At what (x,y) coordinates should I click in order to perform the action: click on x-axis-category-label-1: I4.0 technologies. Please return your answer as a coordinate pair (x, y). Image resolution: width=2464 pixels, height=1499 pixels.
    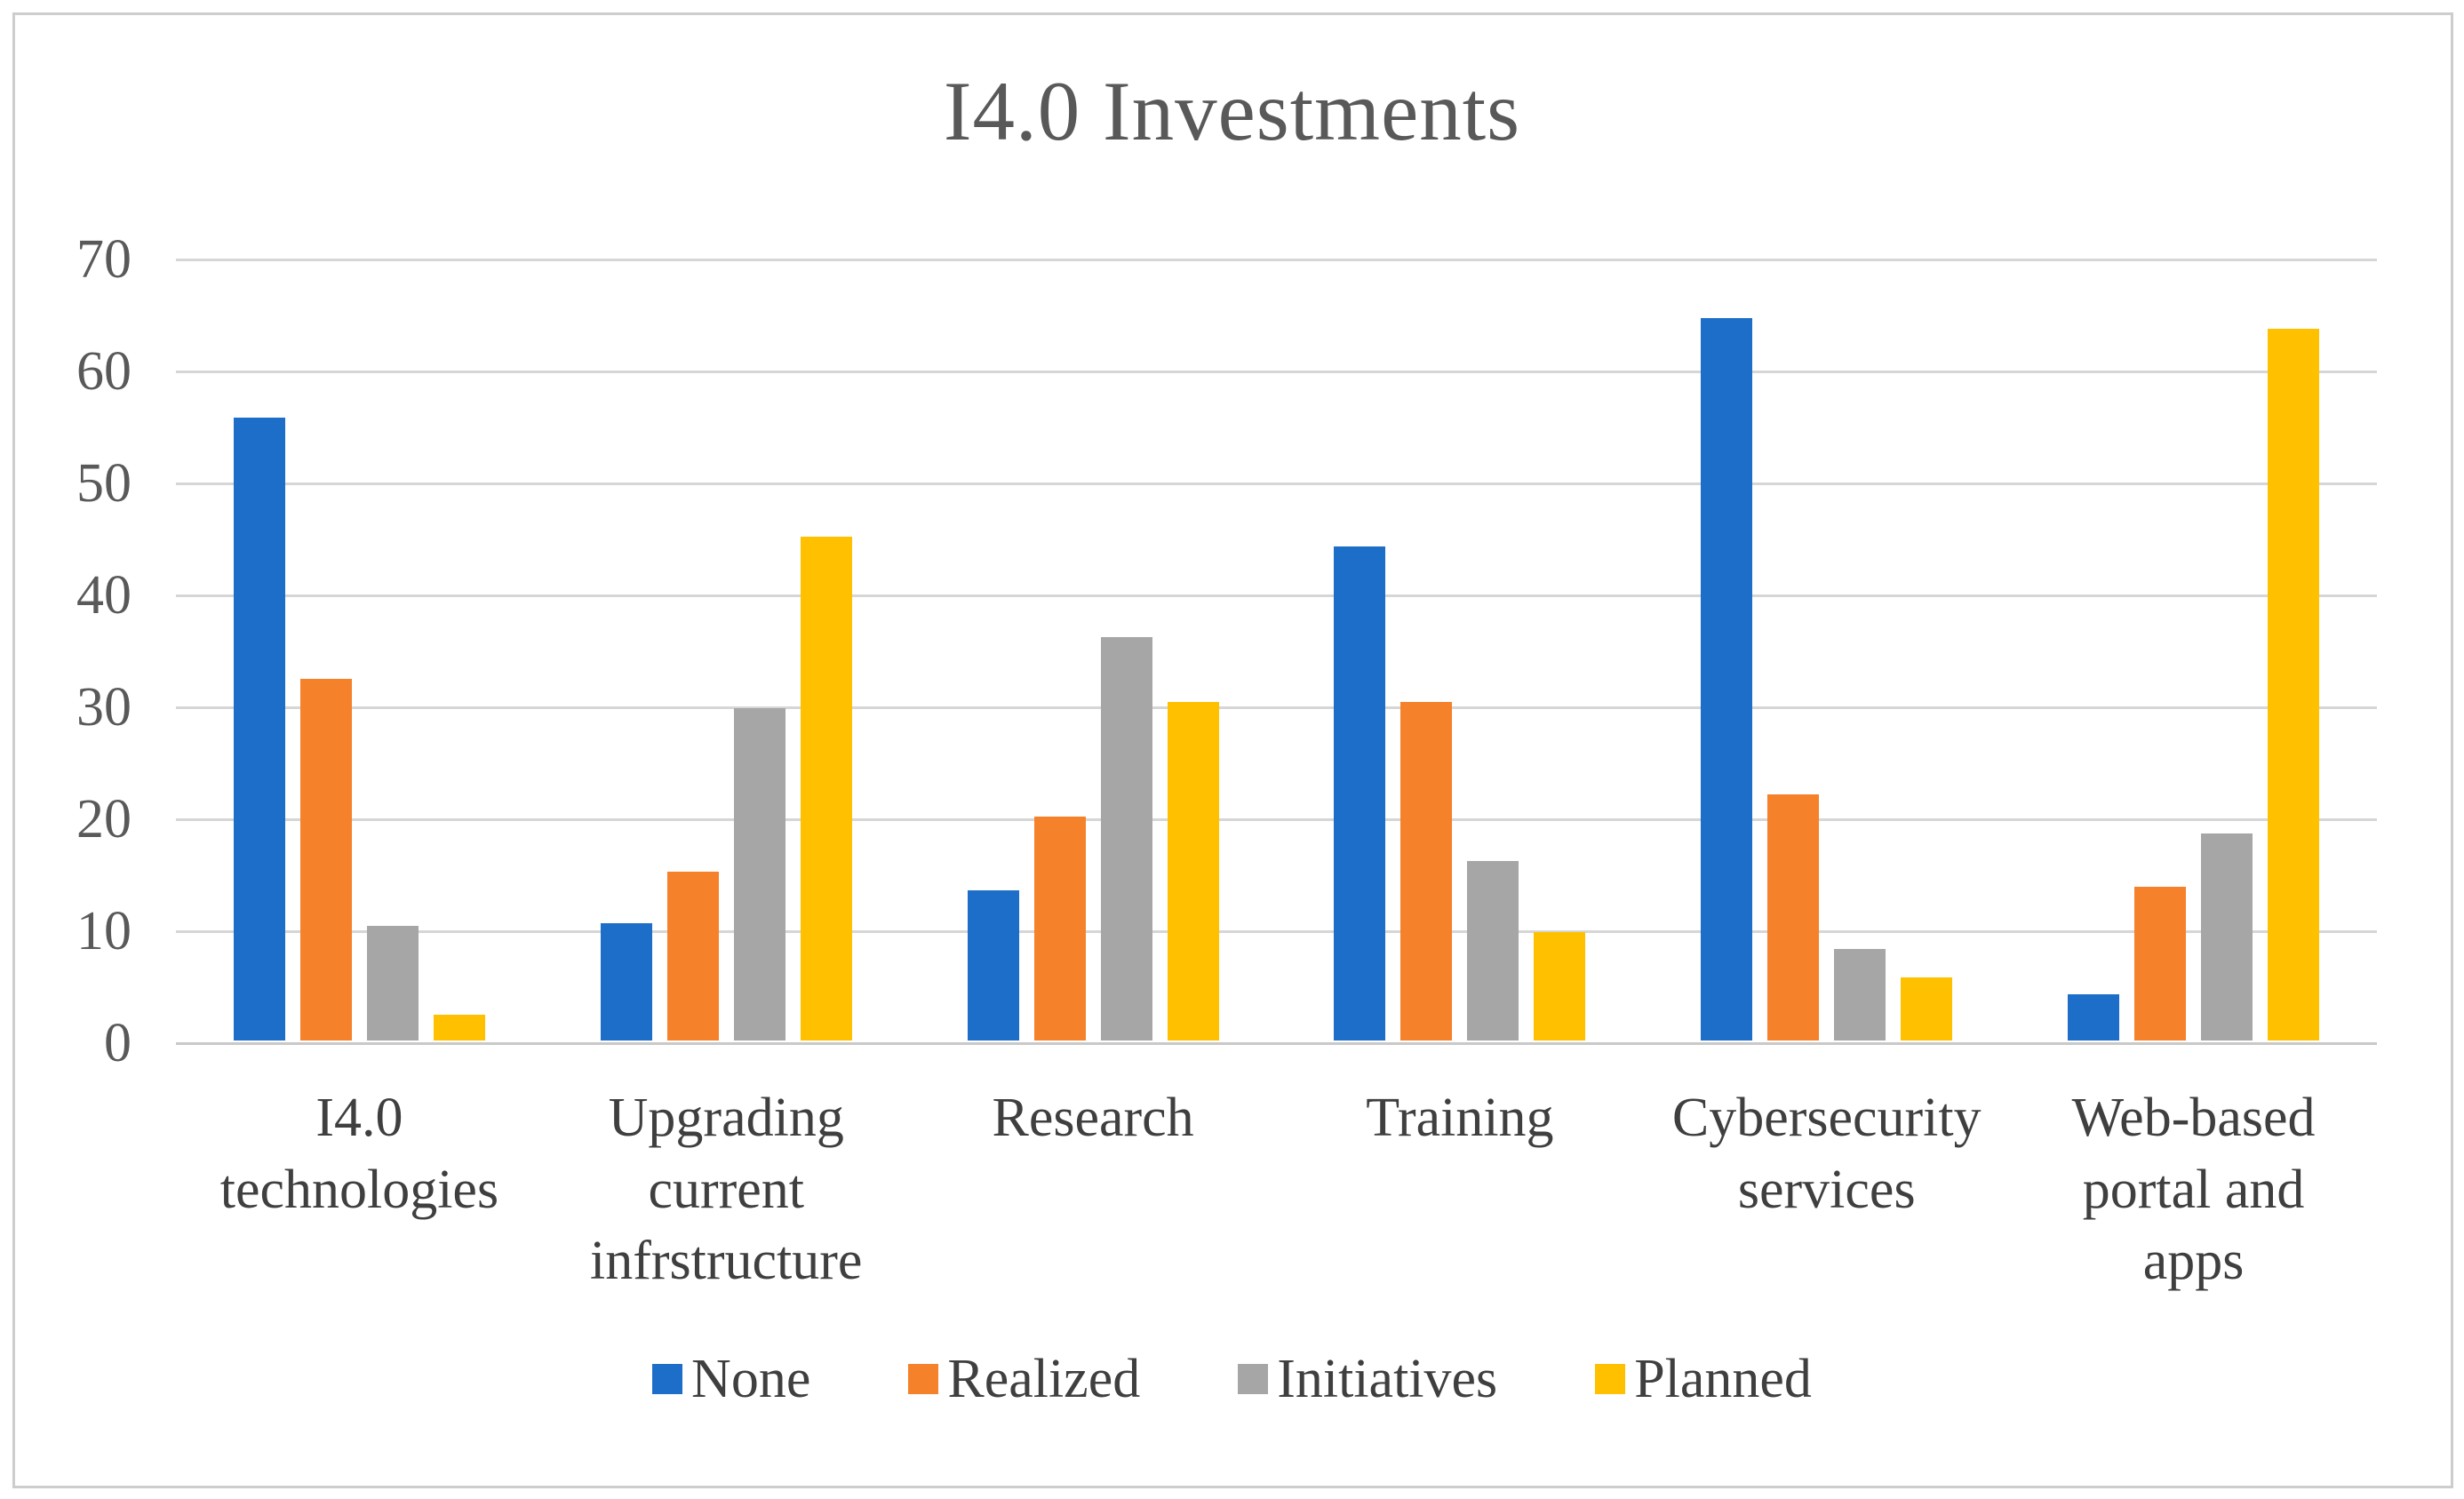
    Looking at the image, I should click on (359, 1154).